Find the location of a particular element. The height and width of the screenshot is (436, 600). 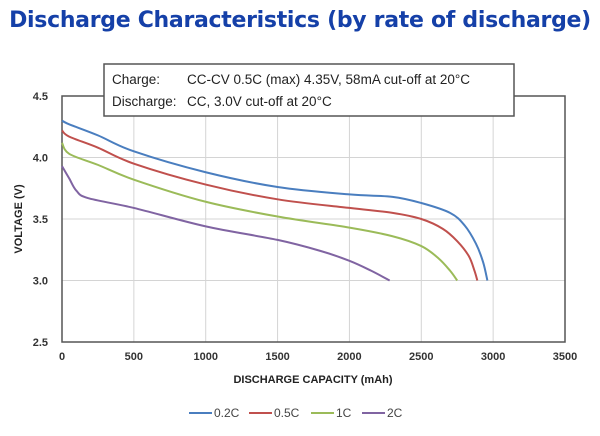

x-tick-label: 2500 is located at coordinates (421, 357).